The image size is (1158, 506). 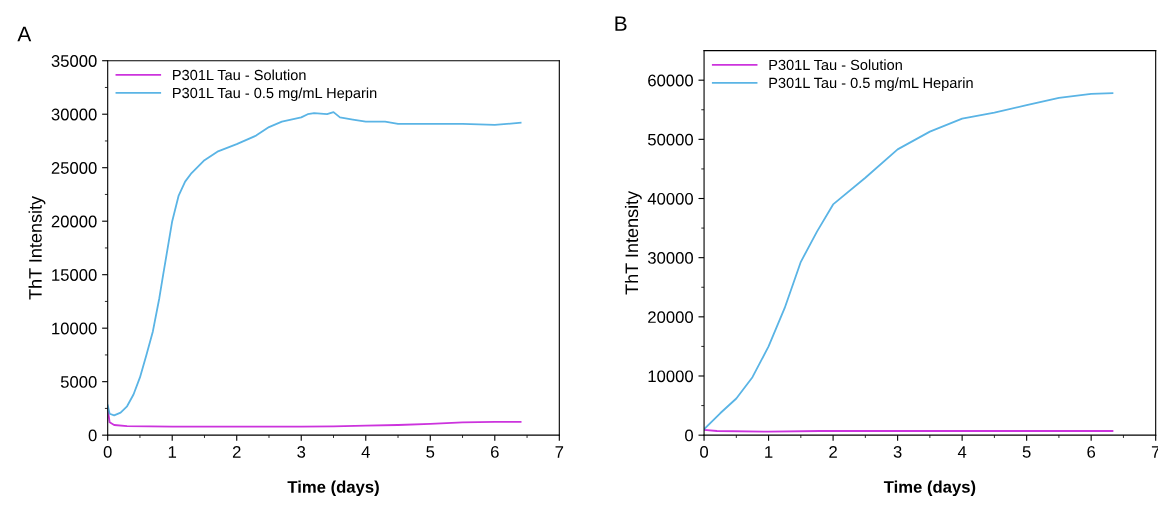 What do you see at coordinates (670, 80) in the screenshot?
I see `y-tick-label: 60000` at bounding box center [670, 80].